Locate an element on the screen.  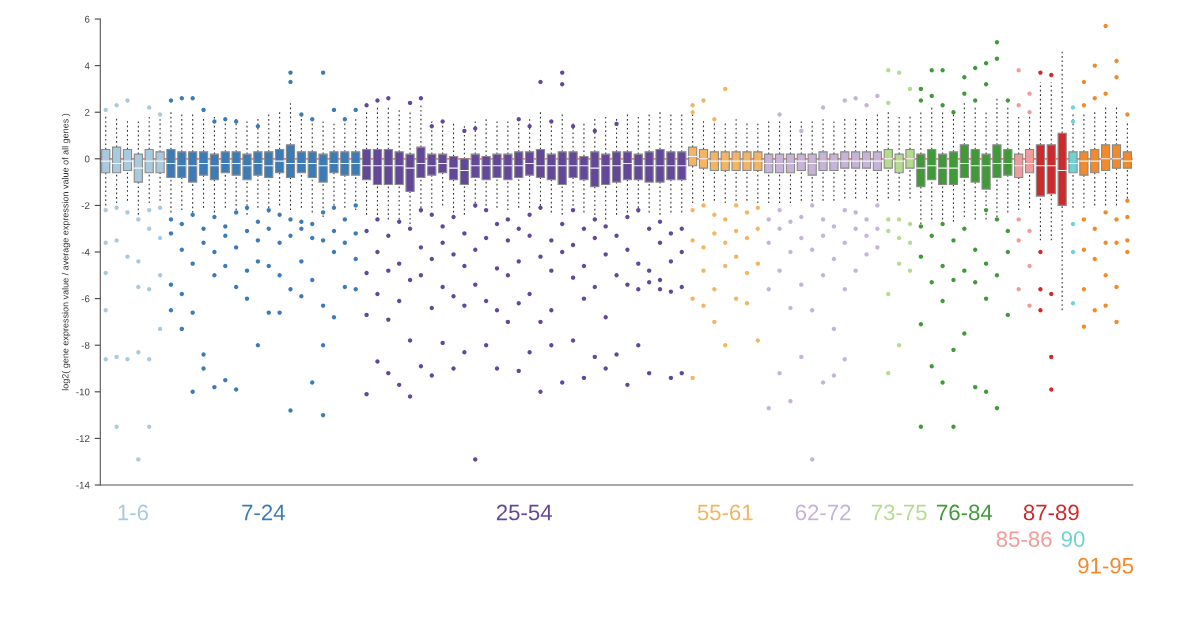
y-tick-label: -4 is located at coordinates (85, 252).